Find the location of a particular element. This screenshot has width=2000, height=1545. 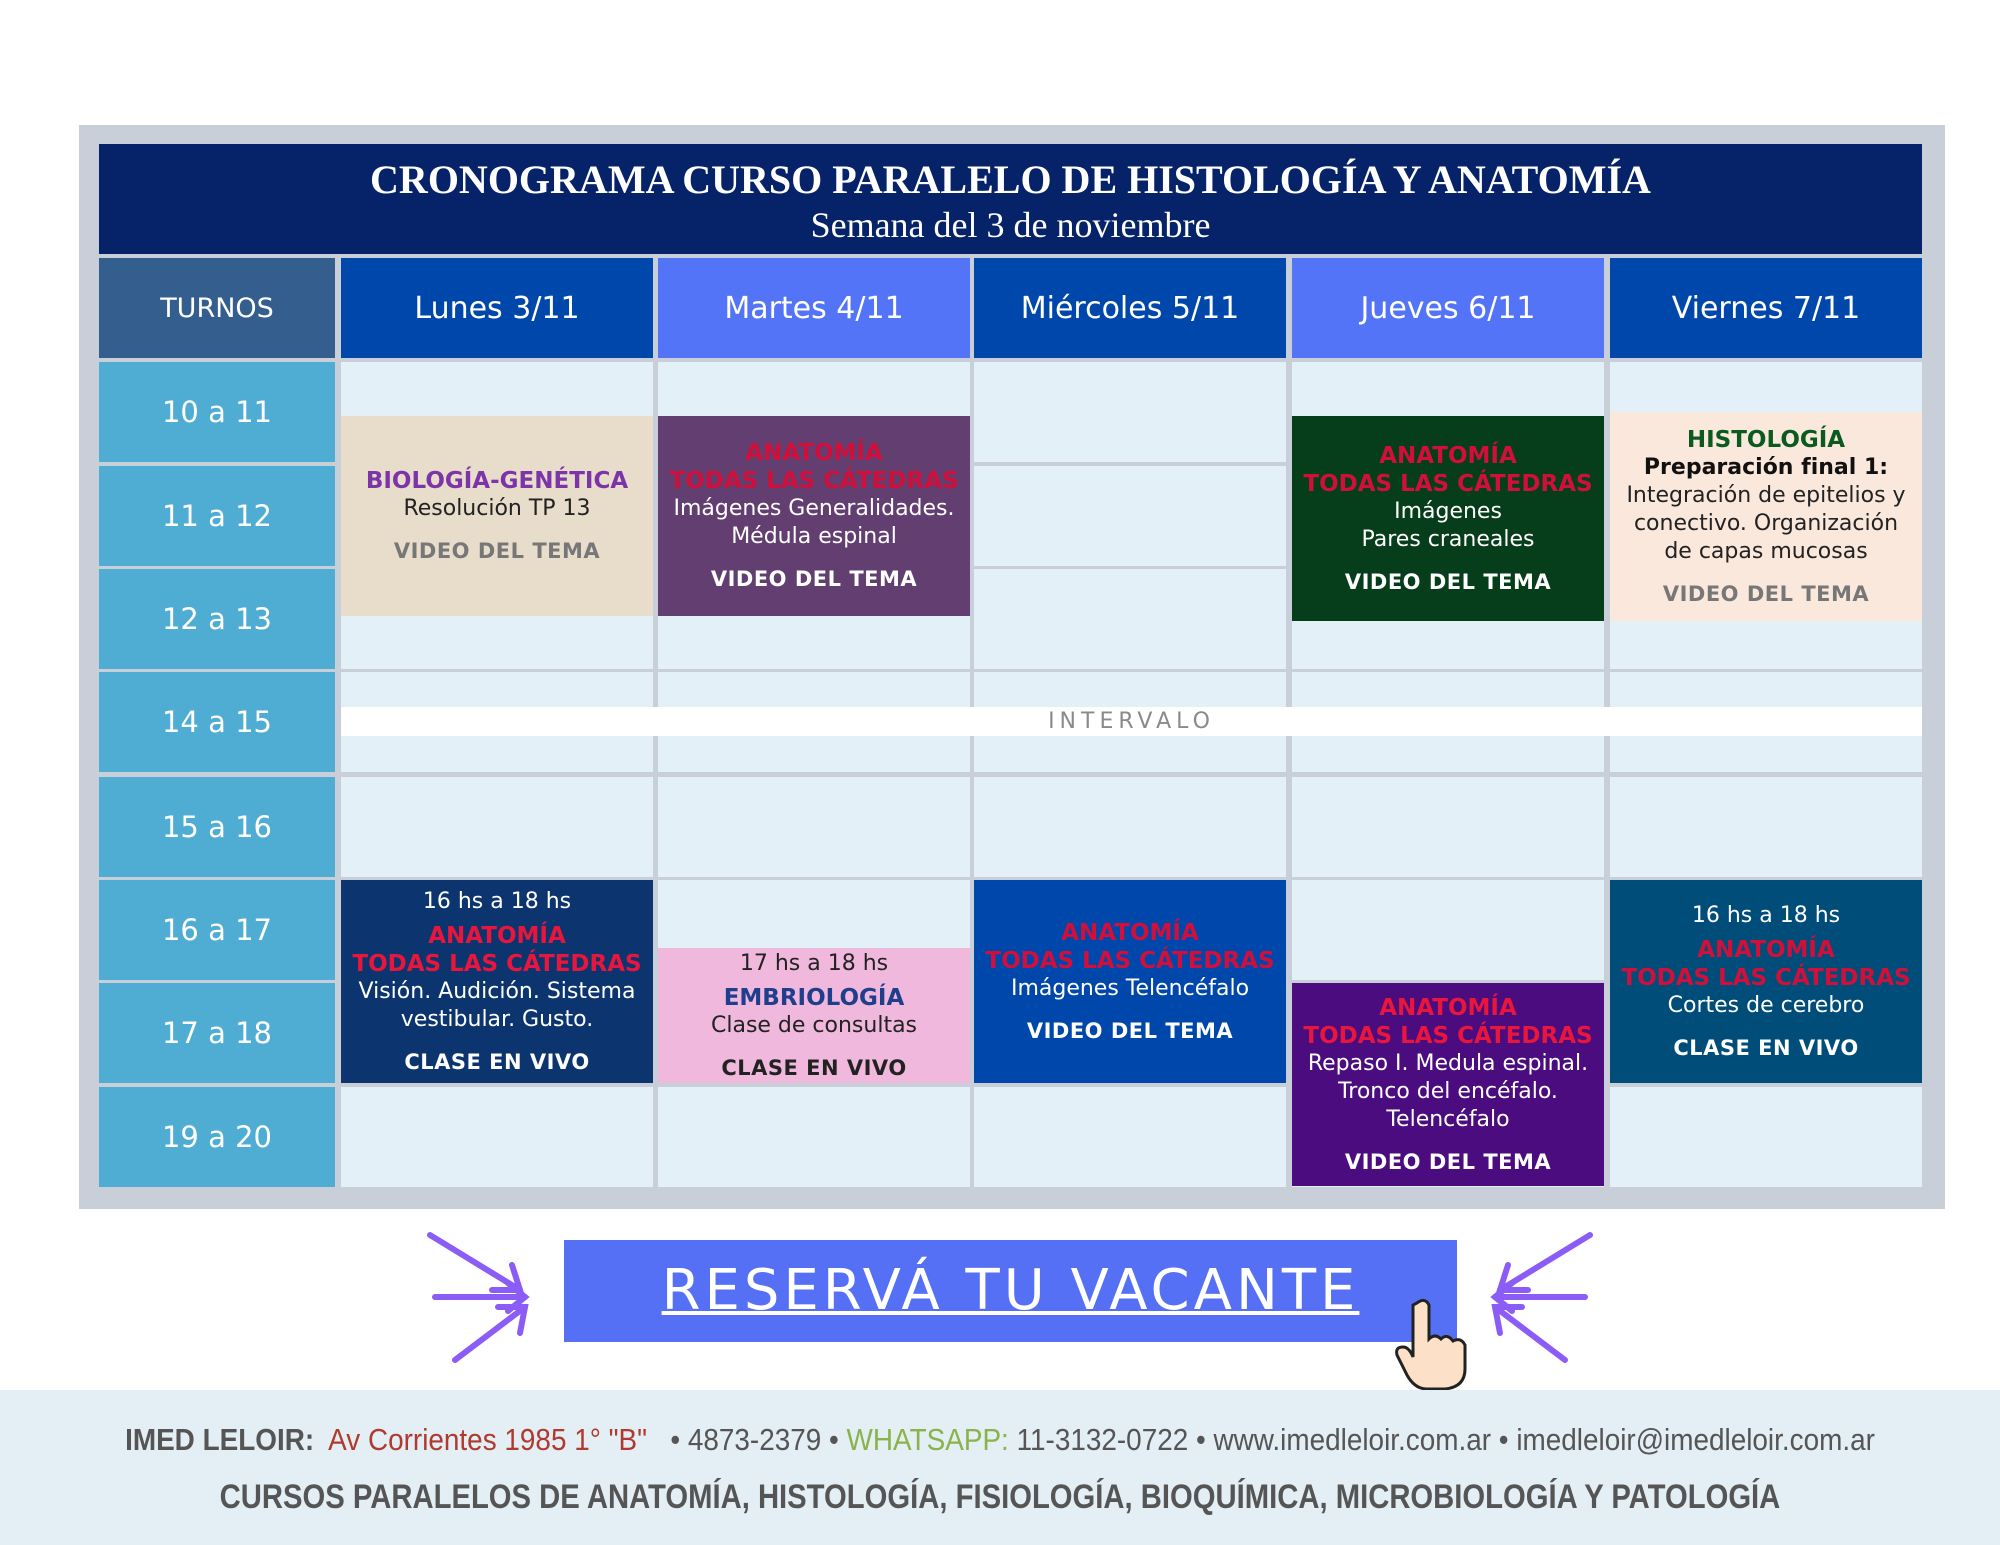

brand: IMED LELOIR: is located at coordinates (220, 1439).